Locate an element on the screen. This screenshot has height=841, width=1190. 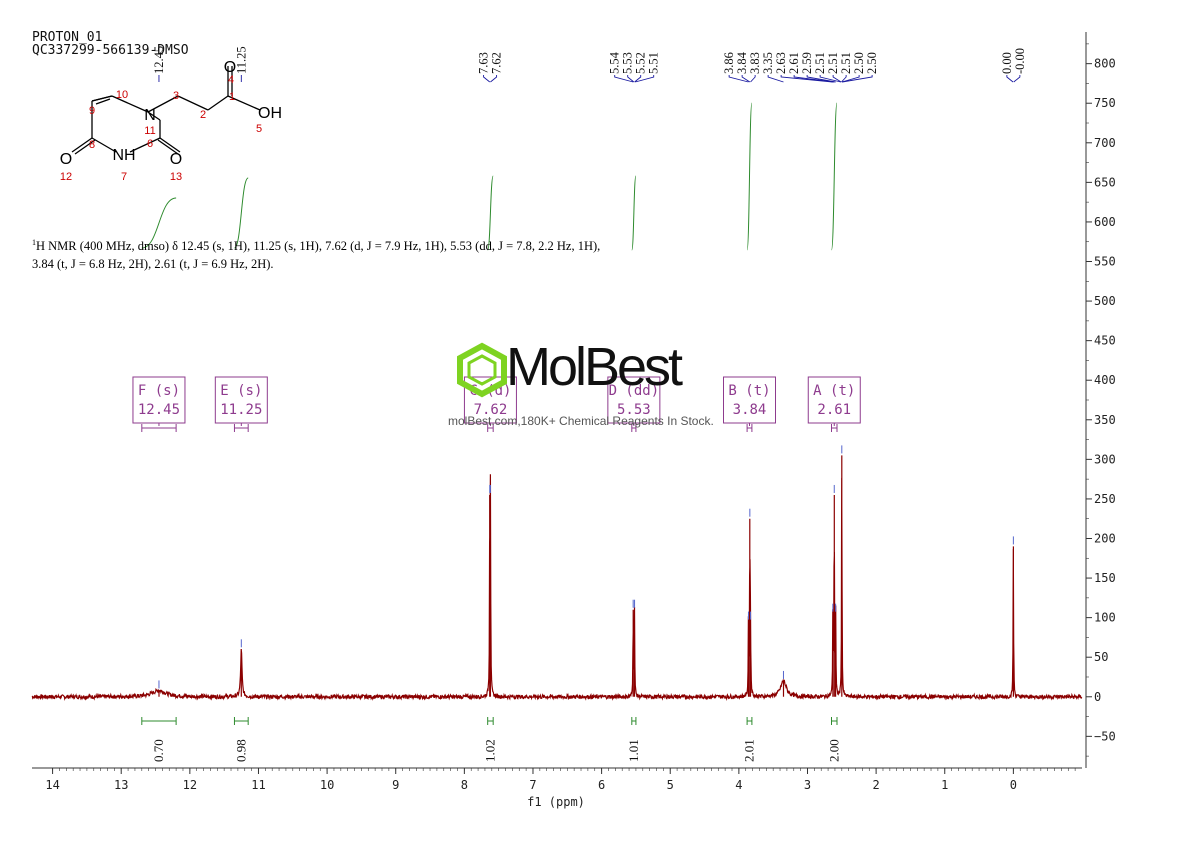
y-tick-label: 200 is located at coordinates (1105, 538).